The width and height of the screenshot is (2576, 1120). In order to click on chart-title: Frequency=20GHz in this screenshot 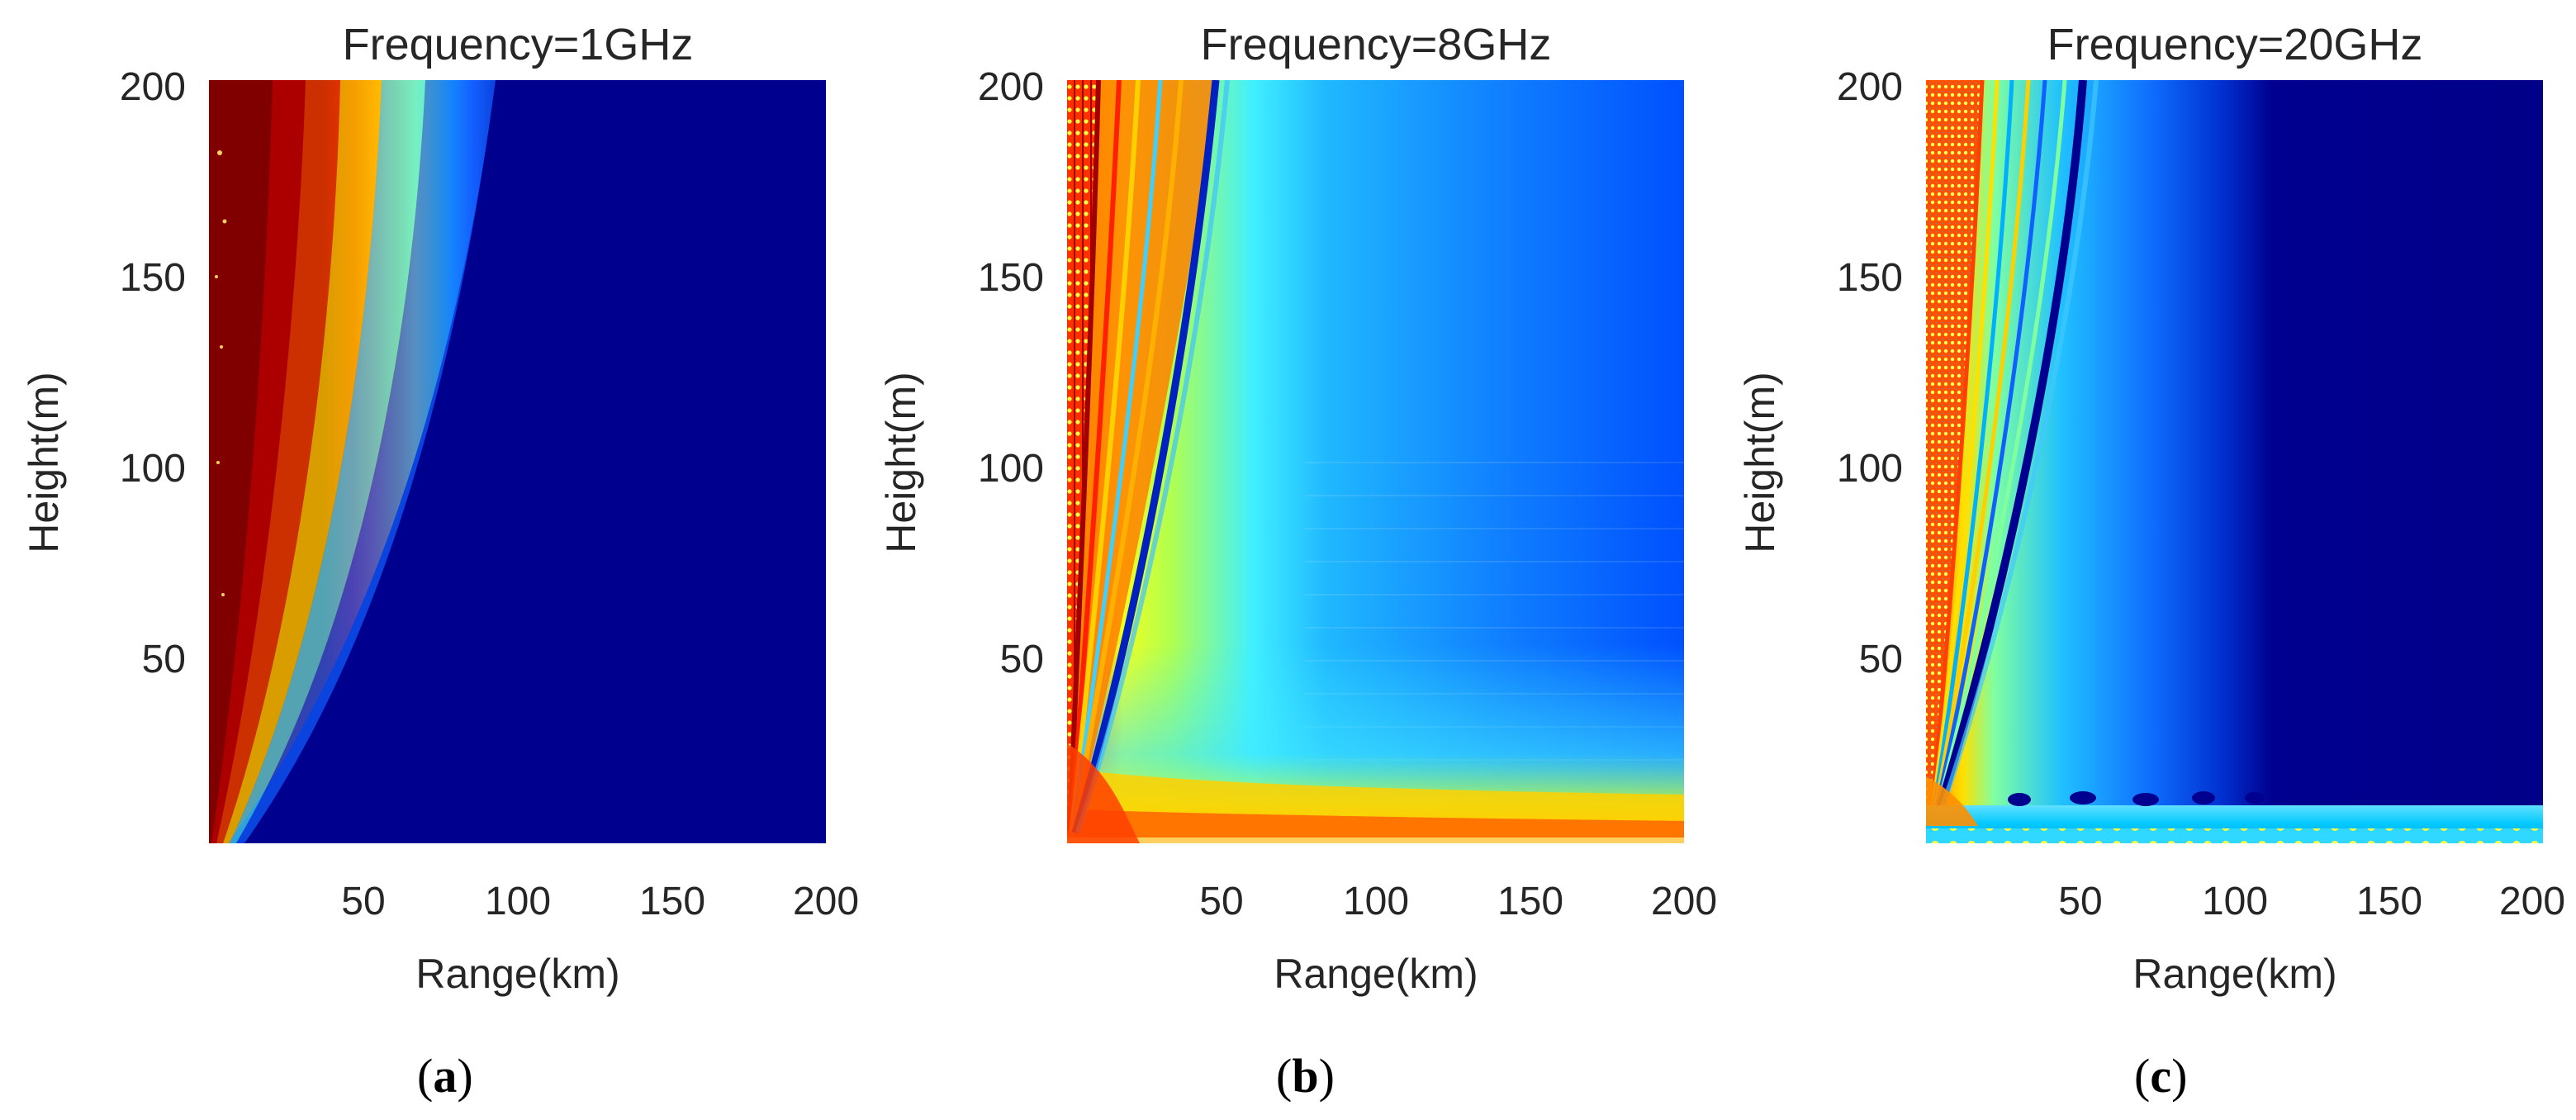, I will do `click(2235, 44)`.